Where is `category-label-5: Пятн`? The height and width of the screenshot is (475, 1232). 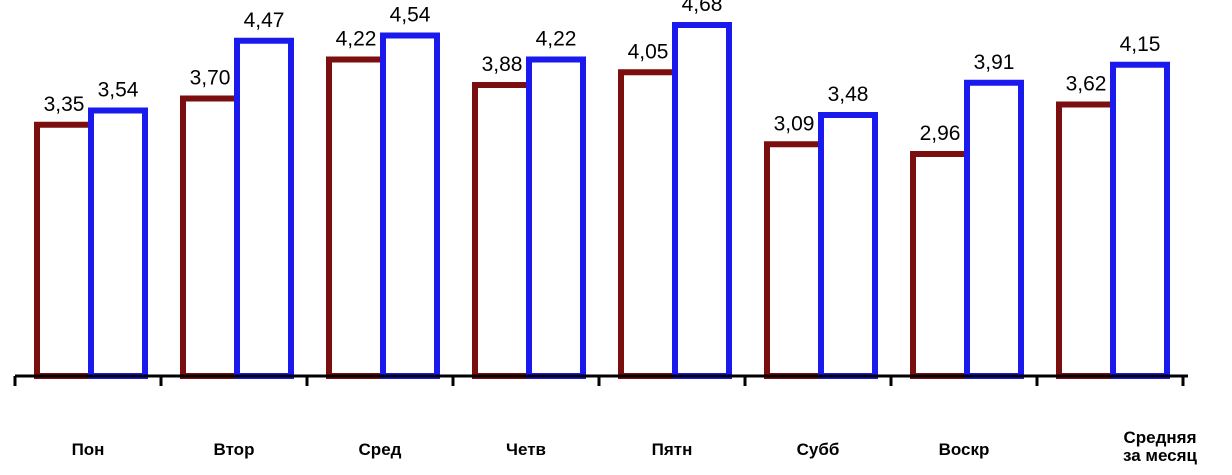 category-label-5: Пятн is located at coordinates (672, 449).